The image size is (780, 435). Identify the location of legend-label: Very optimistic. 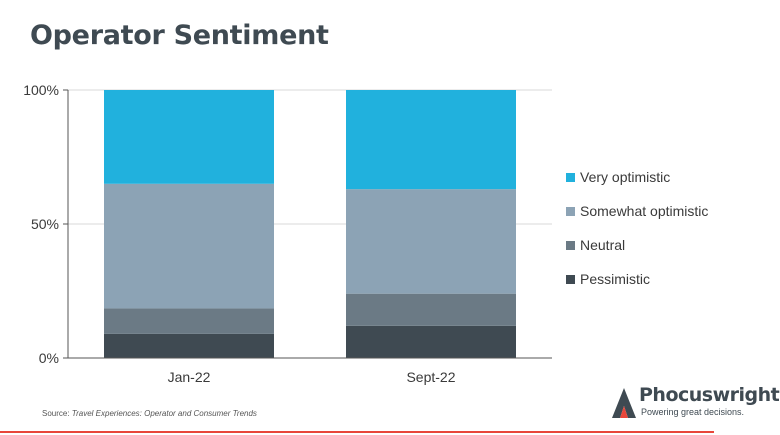
(625, 177).